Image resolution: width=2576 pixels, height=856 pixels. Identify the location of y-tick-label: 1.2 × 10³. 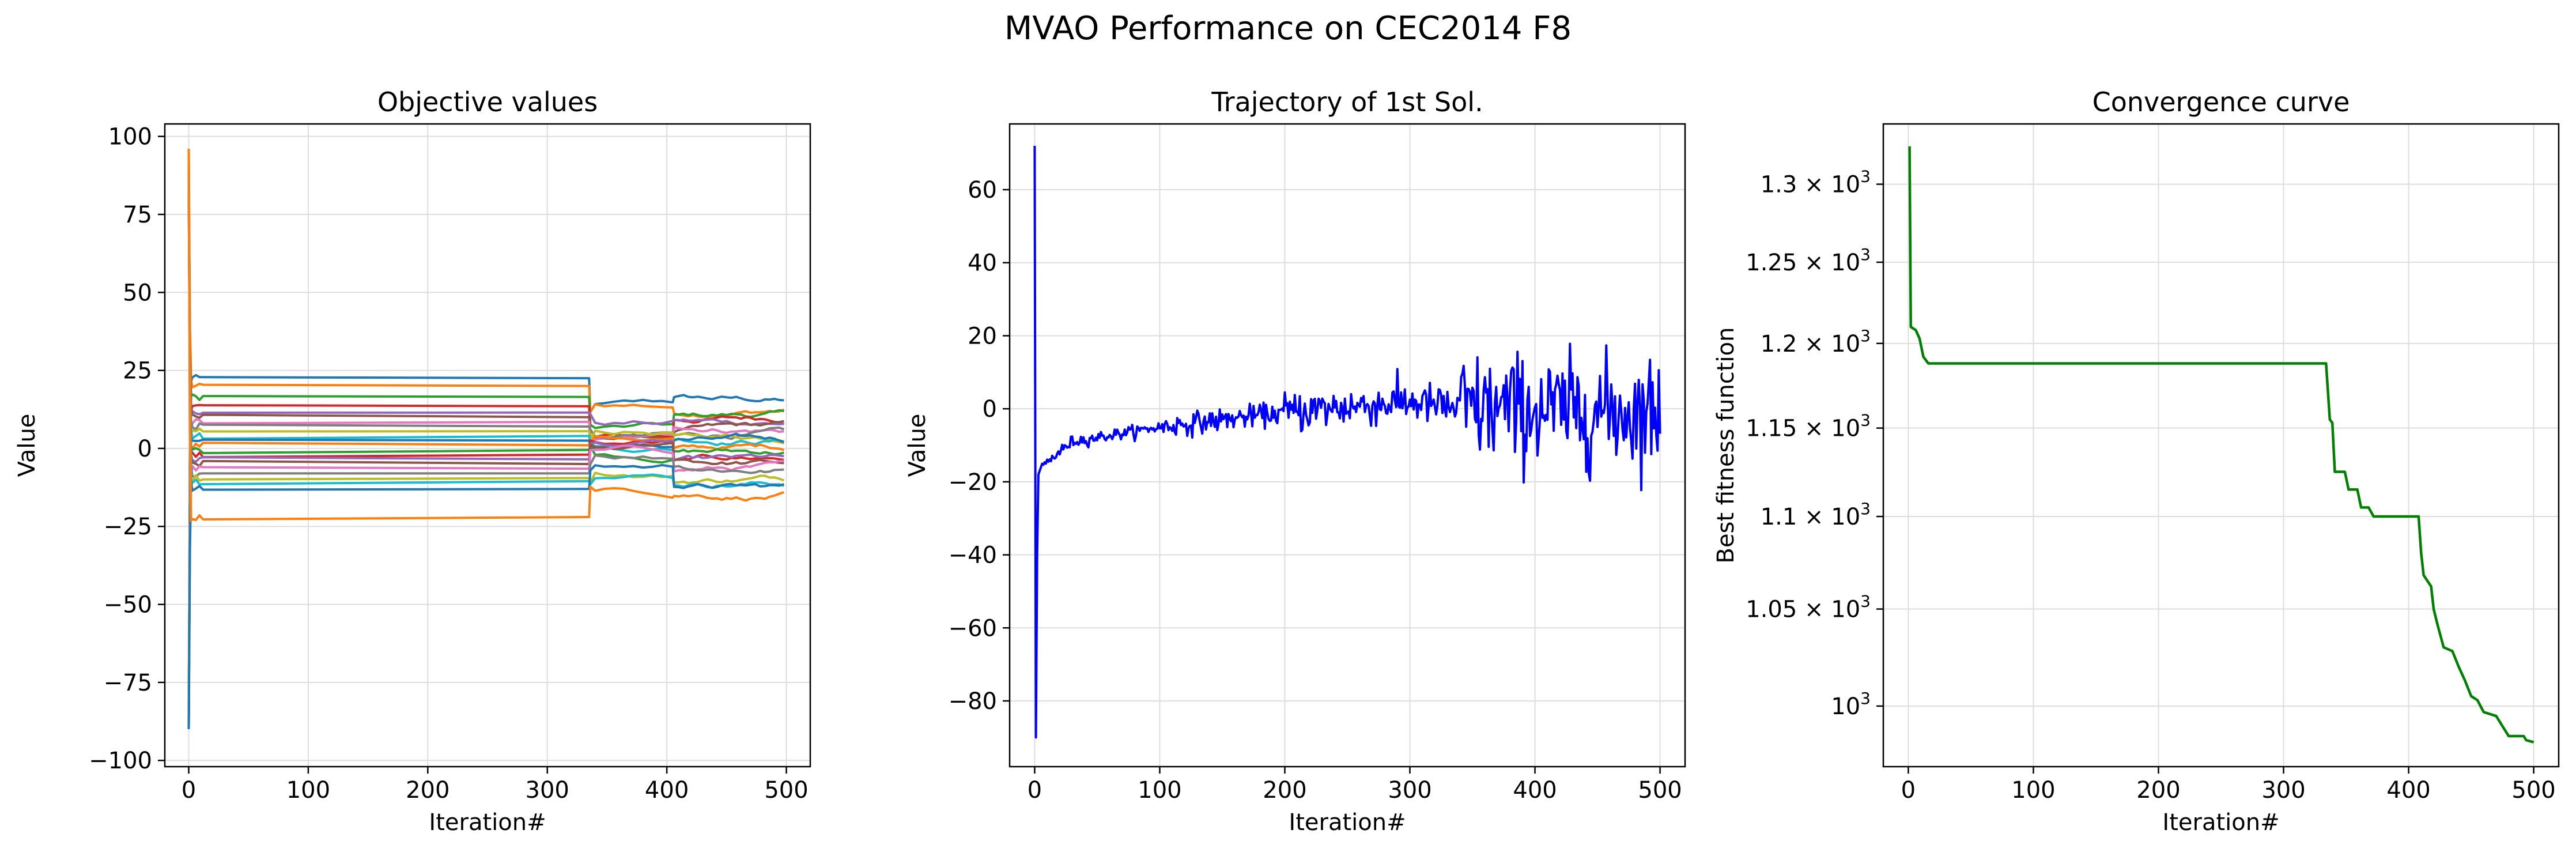
(1816, 341).